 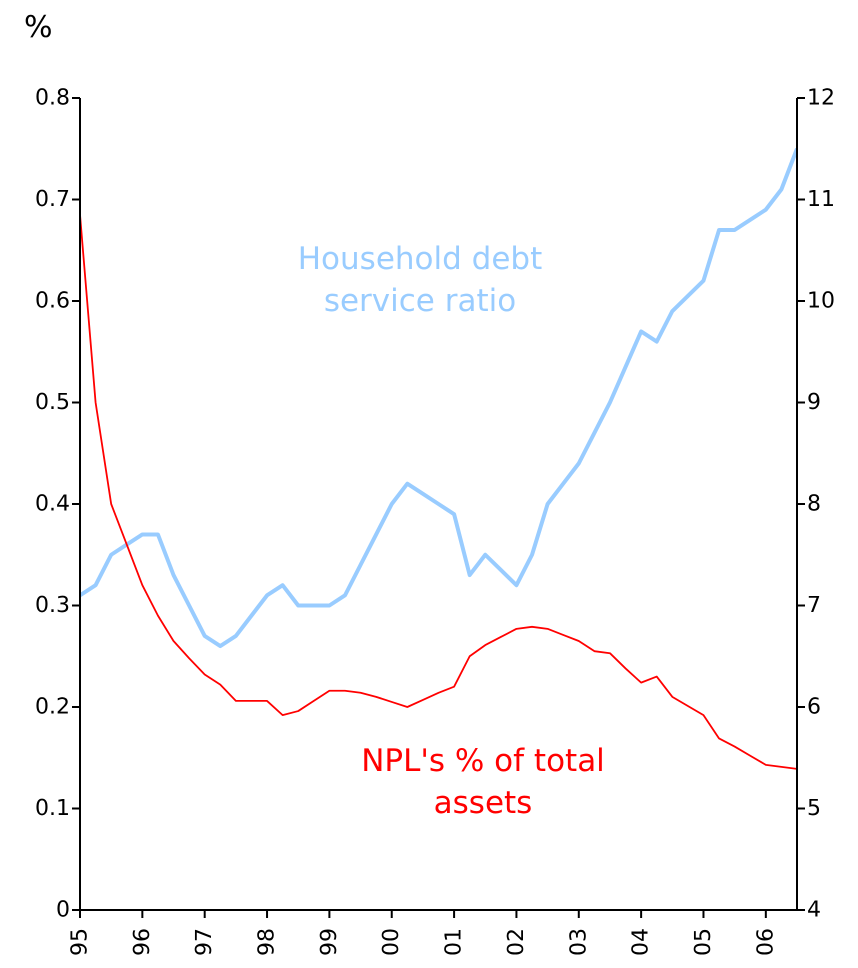 What do you see at coordinates (391, 942) in the screenshot?
I see `x-tick-label: 00` at bounding box center [391, 942].